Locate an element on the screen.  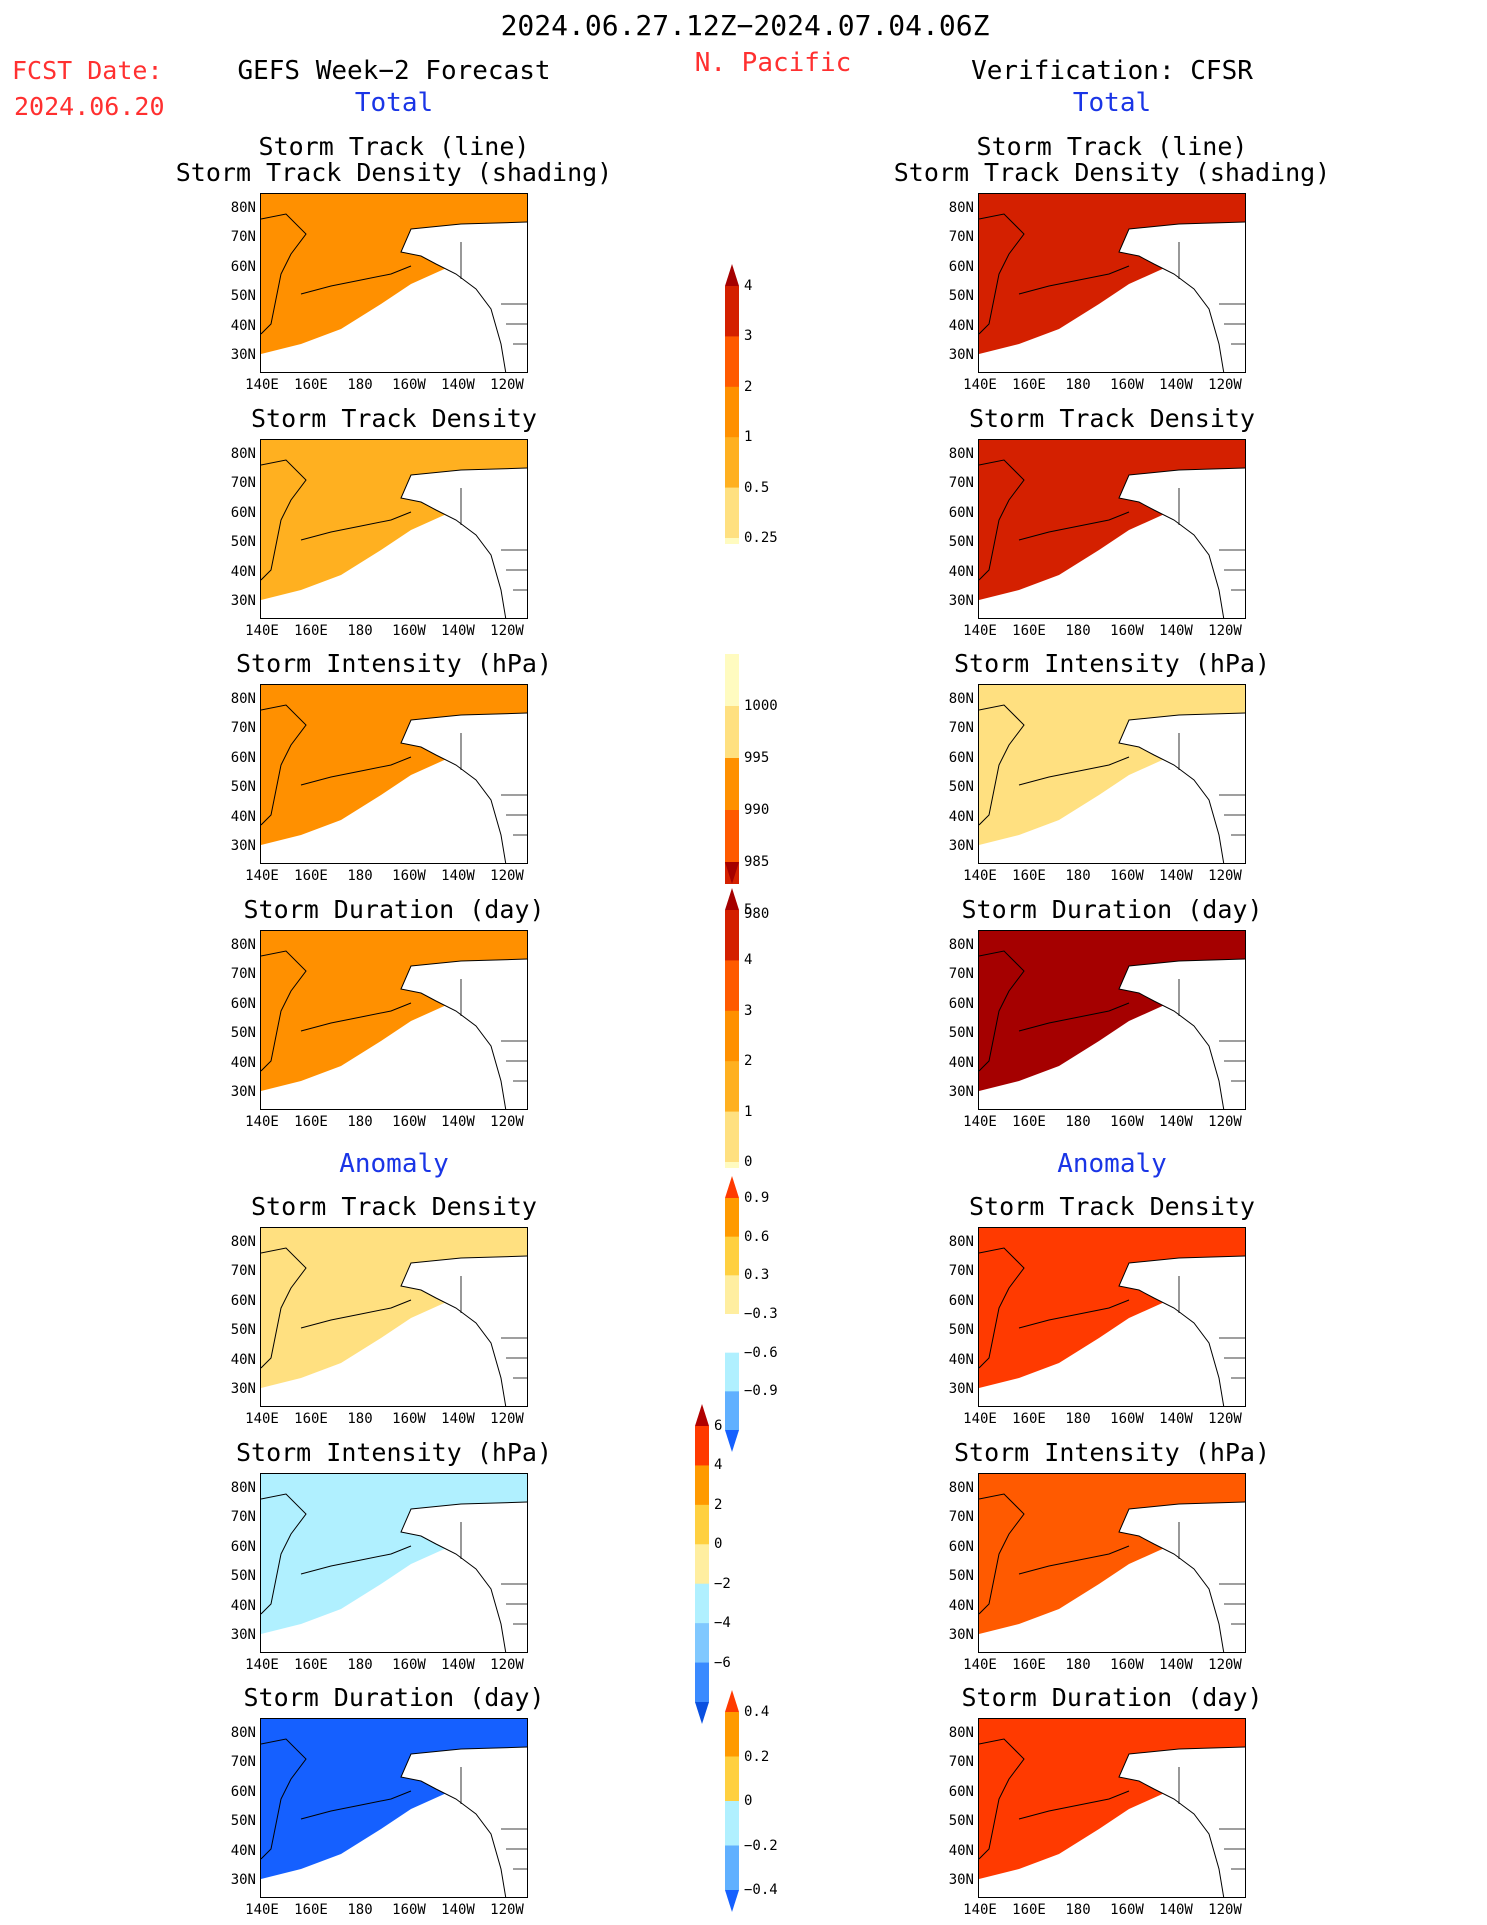
colorbar-density-anomaly is located at coordinates (731, 1314).